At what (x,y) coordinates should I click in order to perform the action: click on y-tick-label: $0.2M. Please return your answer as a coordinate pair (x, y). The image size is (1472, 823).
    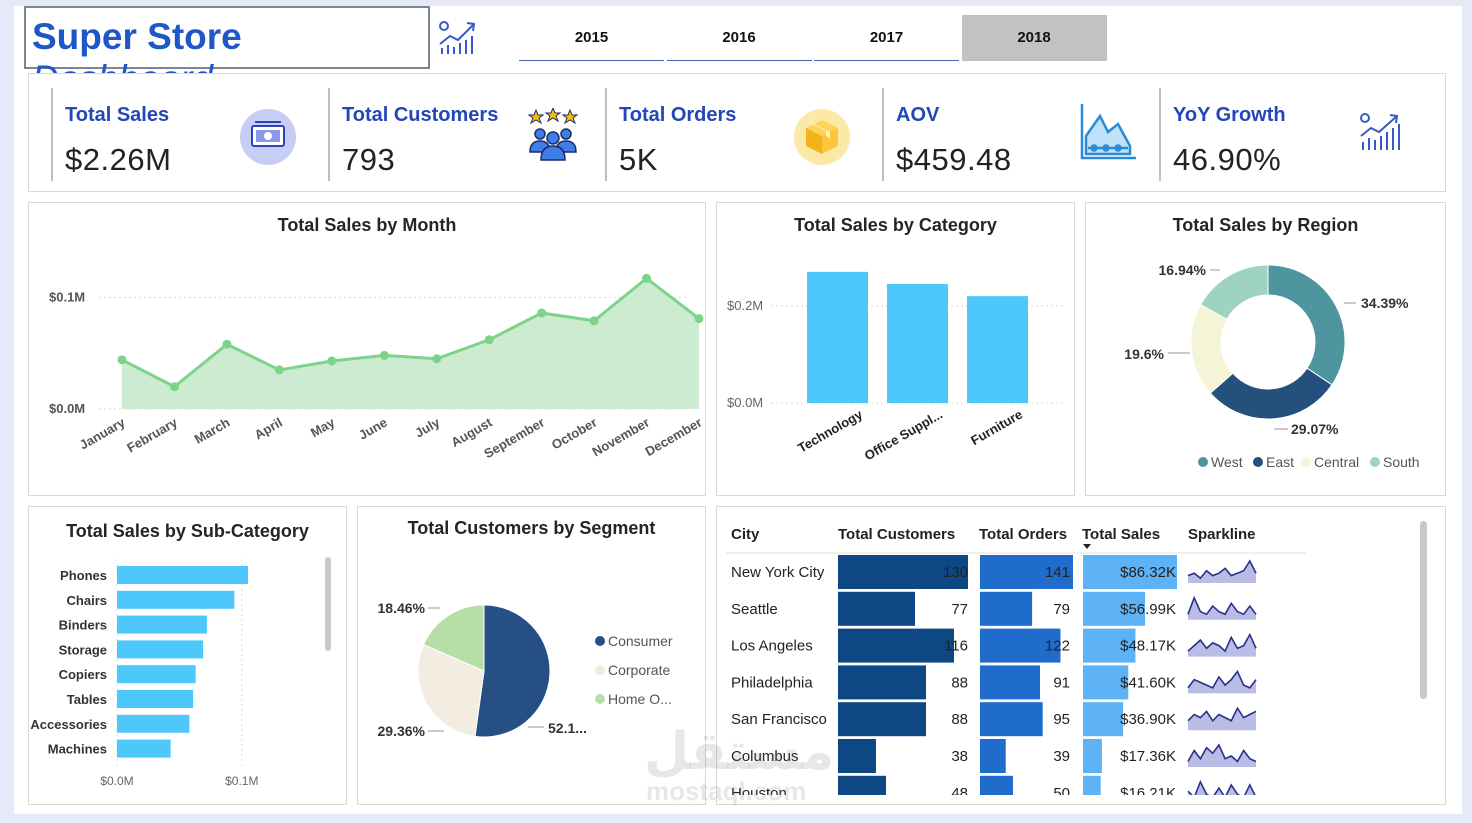
    Looking at the image, I should click on (745, 305).